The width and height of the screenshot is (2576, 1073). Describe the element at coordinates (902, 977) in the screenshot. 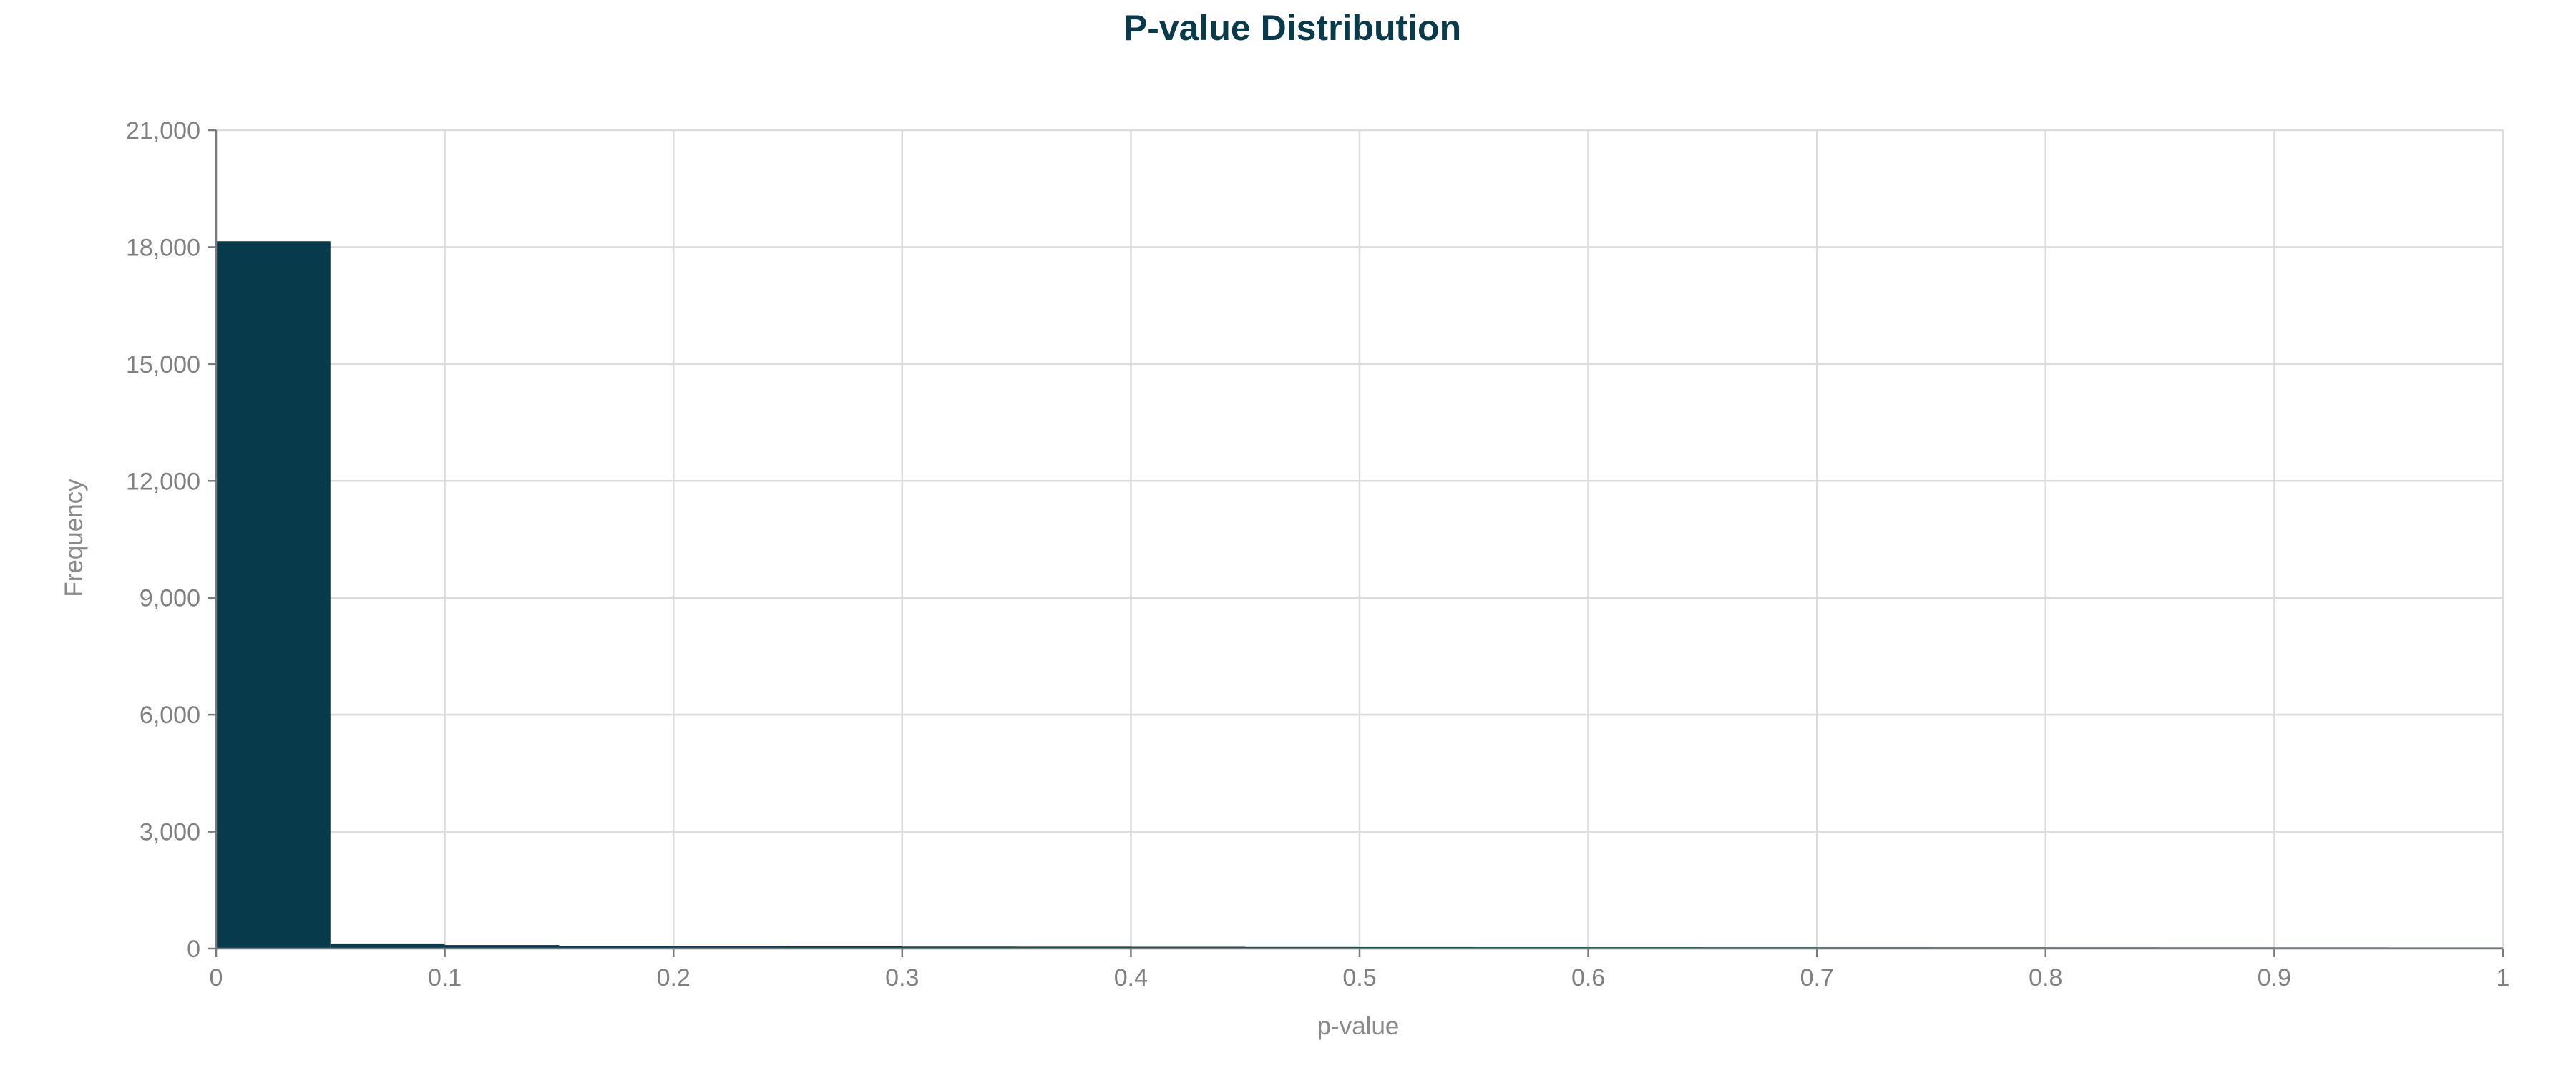

I see `x-tick-label: 0.3` at that location.